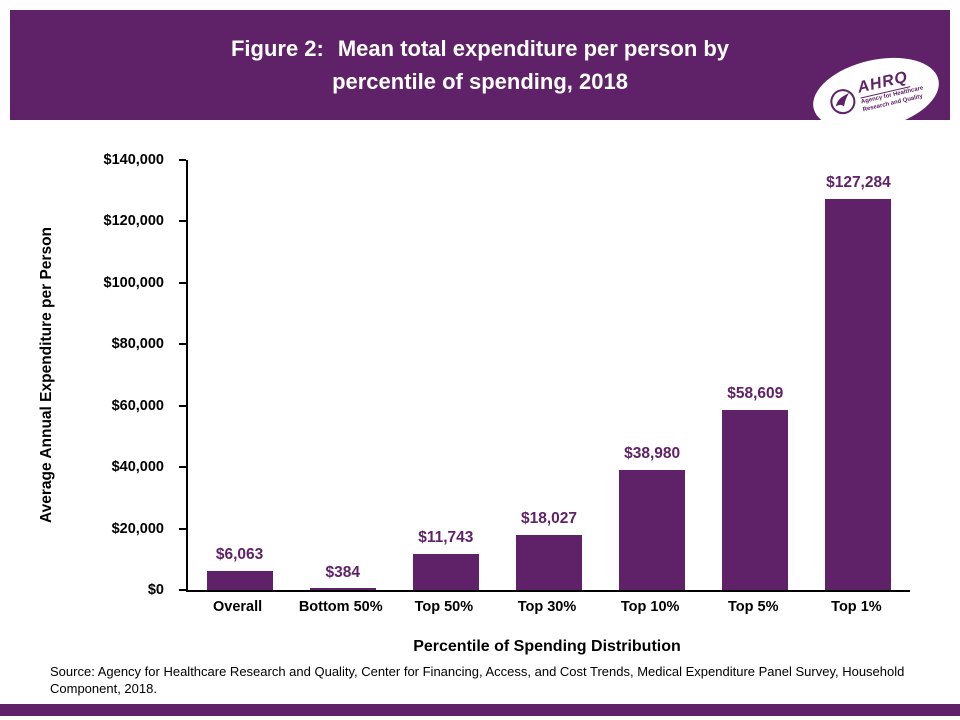  Describe the element at coordinates (755, 393) in the screenshot. I see `bar-value-label-top-5: $58,609` at that location.